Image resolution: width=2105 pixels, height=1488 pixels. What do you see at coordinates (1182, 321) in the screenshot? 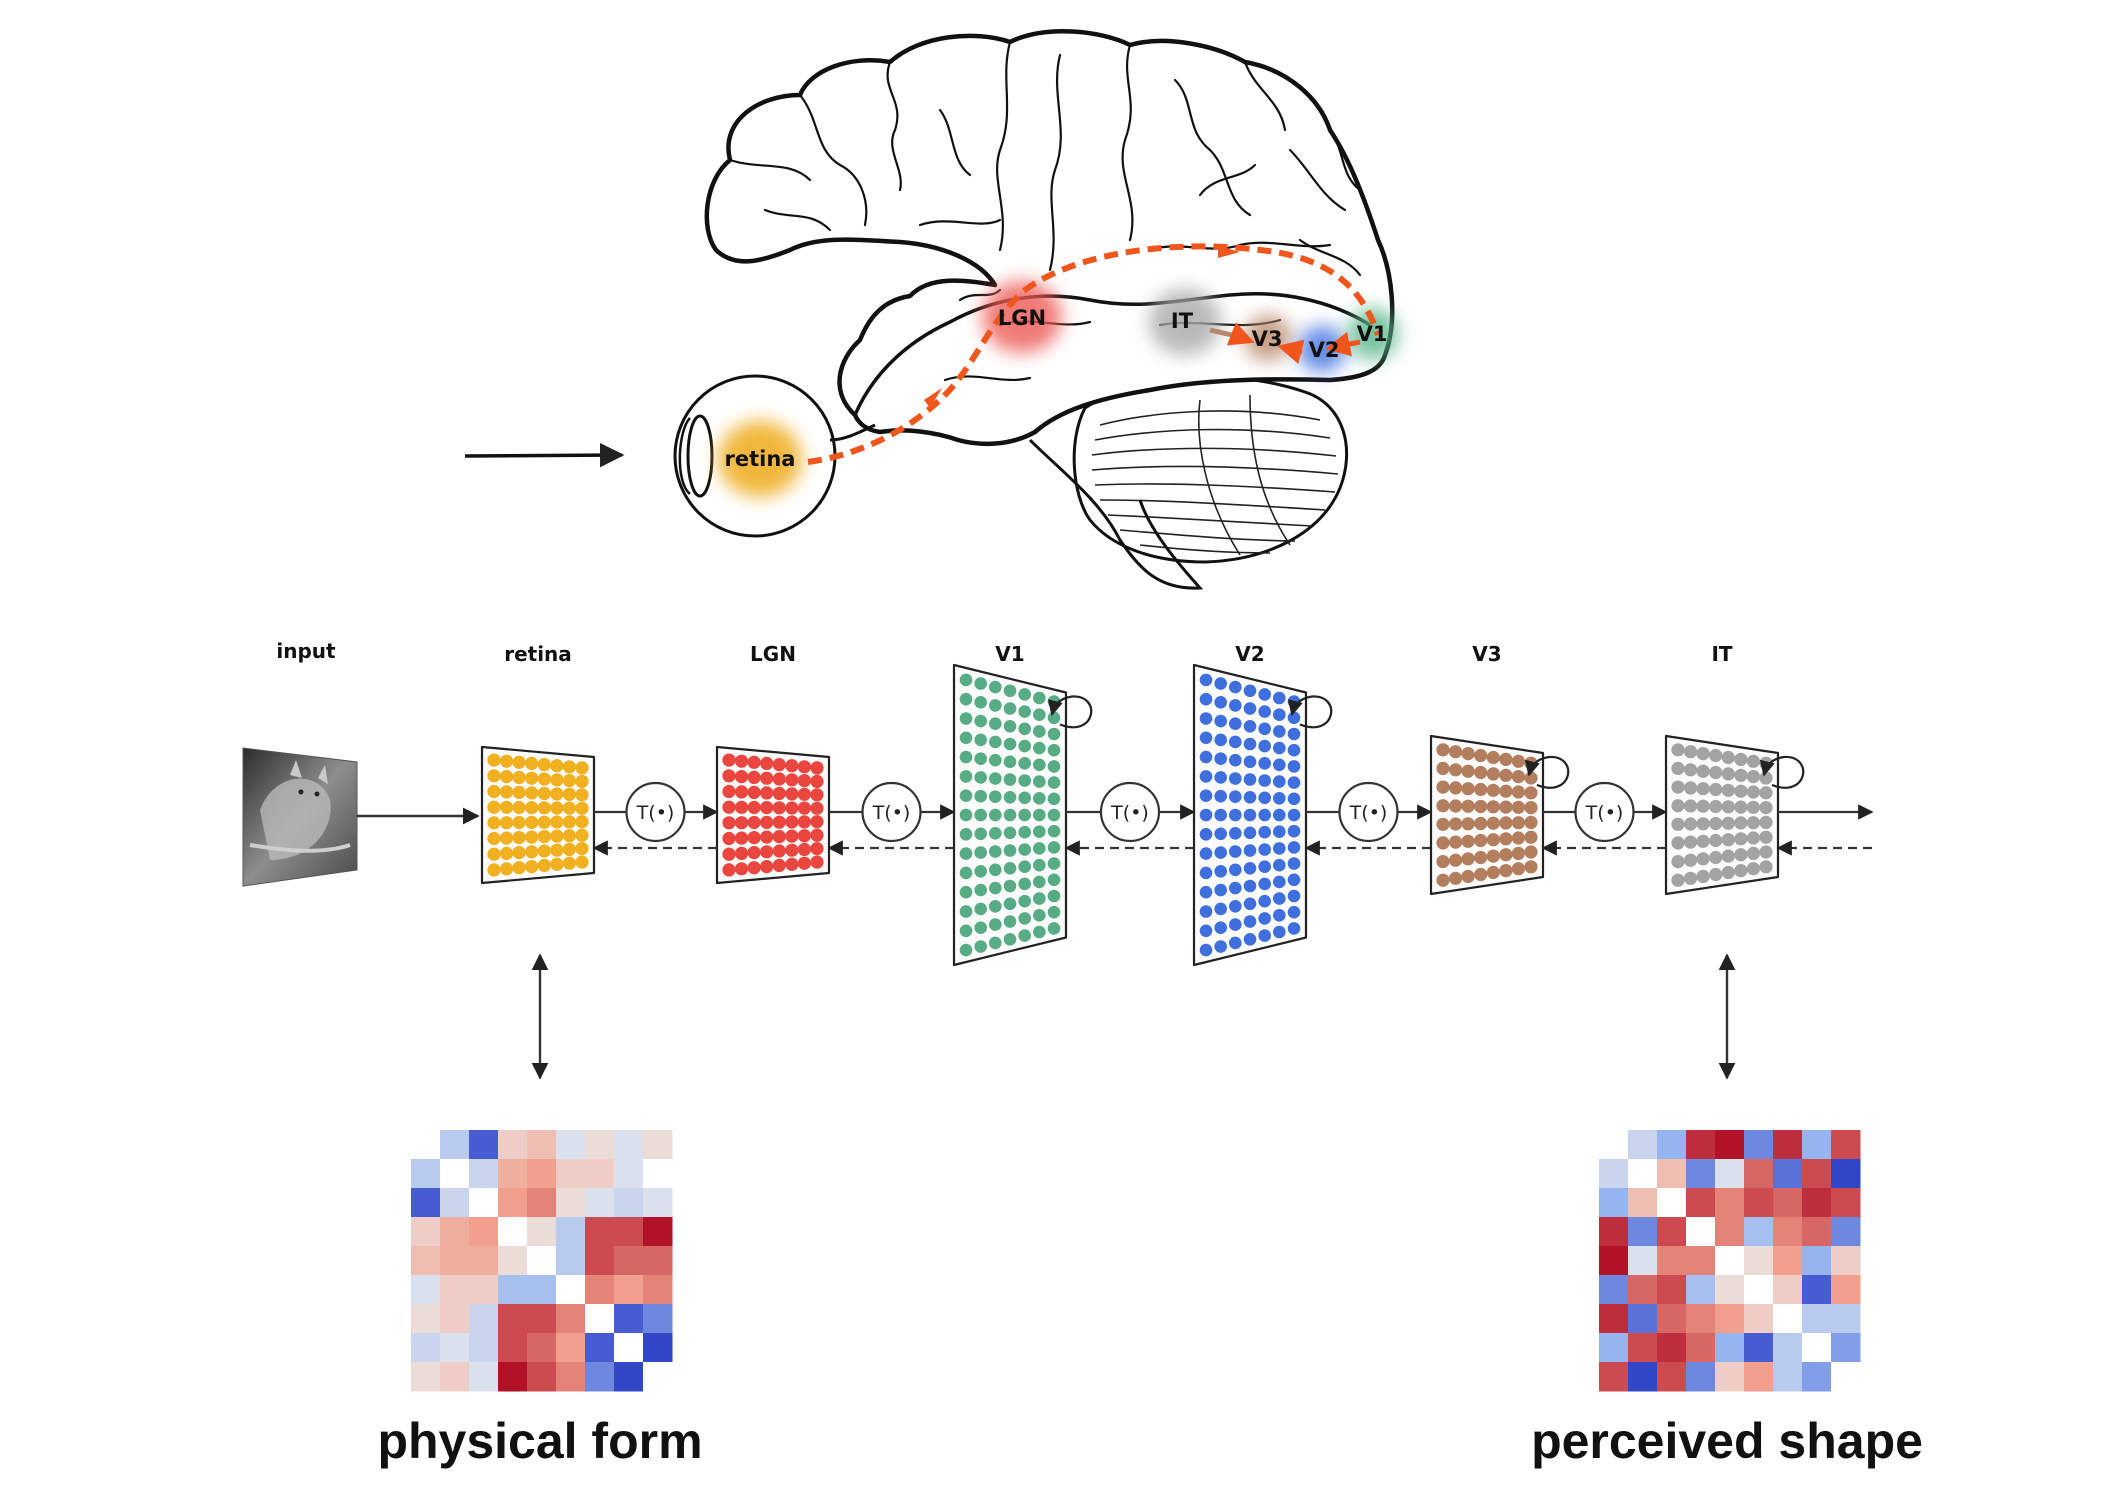
I see `brain-label-it: IT` at bounding box center [1182, 321].